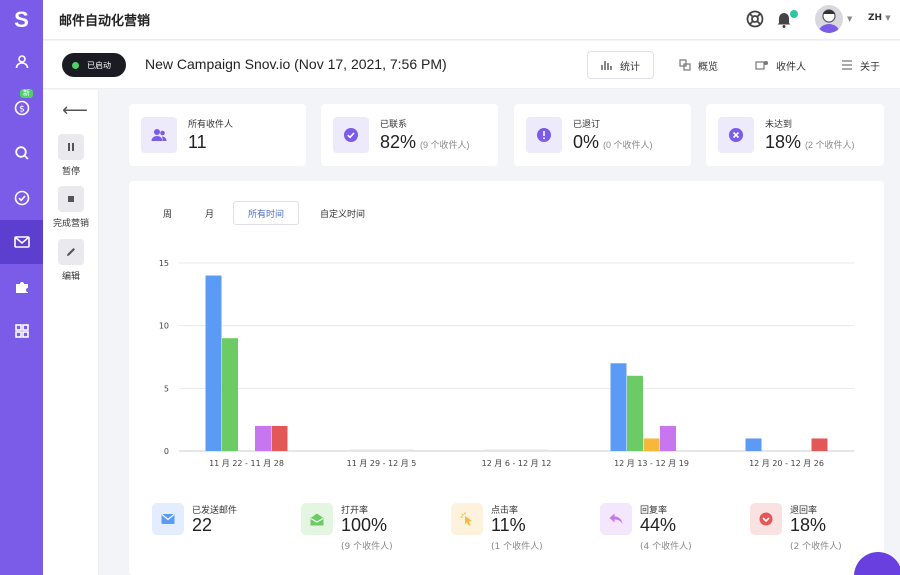 This screenshot has width=900, height=575. I want to click on chevron-down-icon: ▼, so click(888, 18).